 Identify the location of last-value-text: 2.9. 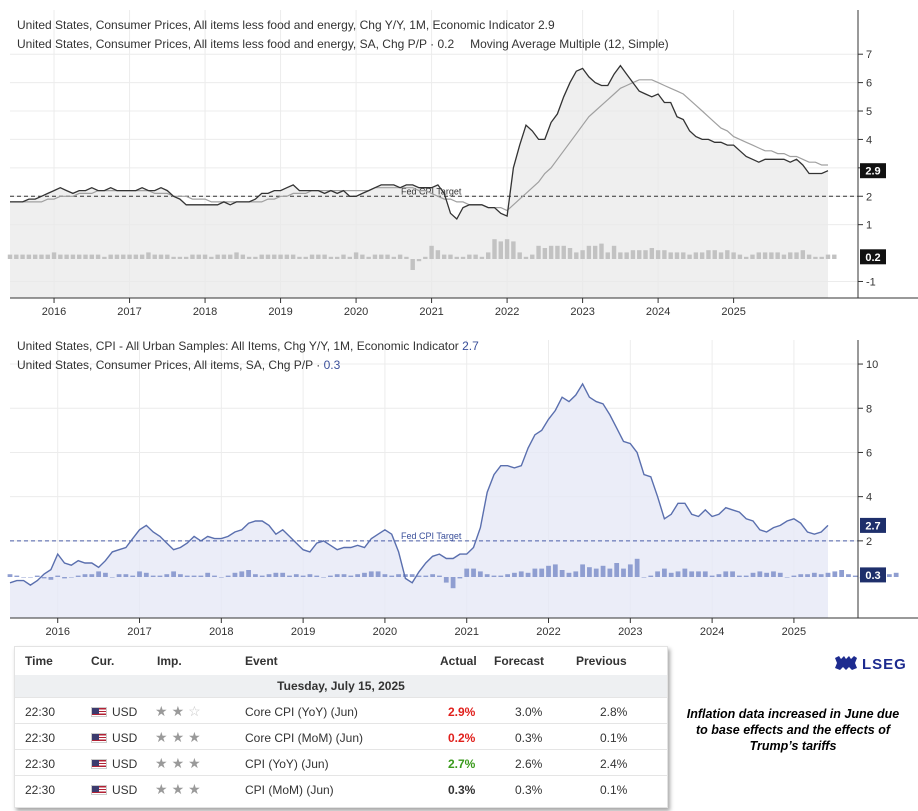
(872, 172).